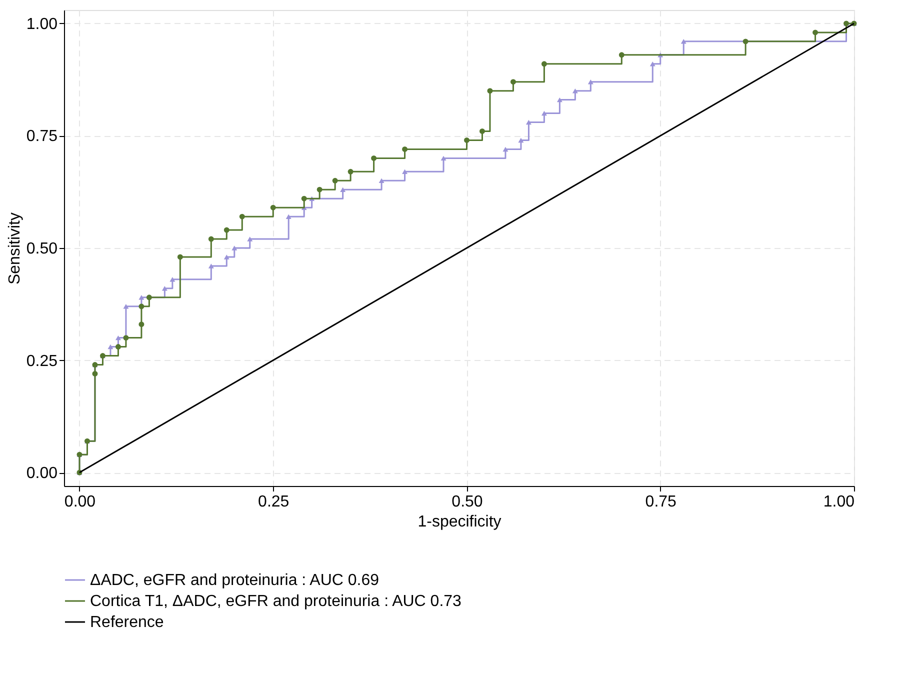 Image resolution: width=922 pixels, height=679 pixels. Describe the element at coordinates (276, 601) in the screenshot. I see `legend-label: Cortica T1, ΔADC, eGFR and proteinuria : AUC 0.73` at that location.